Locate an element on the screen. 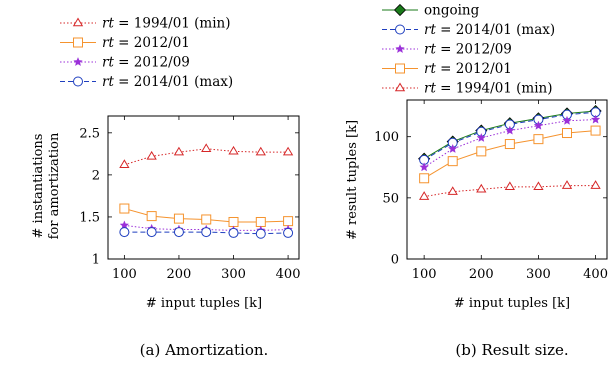 The width and height of the screenshot is (616, 369). x-tick-label: 200 is located at coordinates (179, 274).